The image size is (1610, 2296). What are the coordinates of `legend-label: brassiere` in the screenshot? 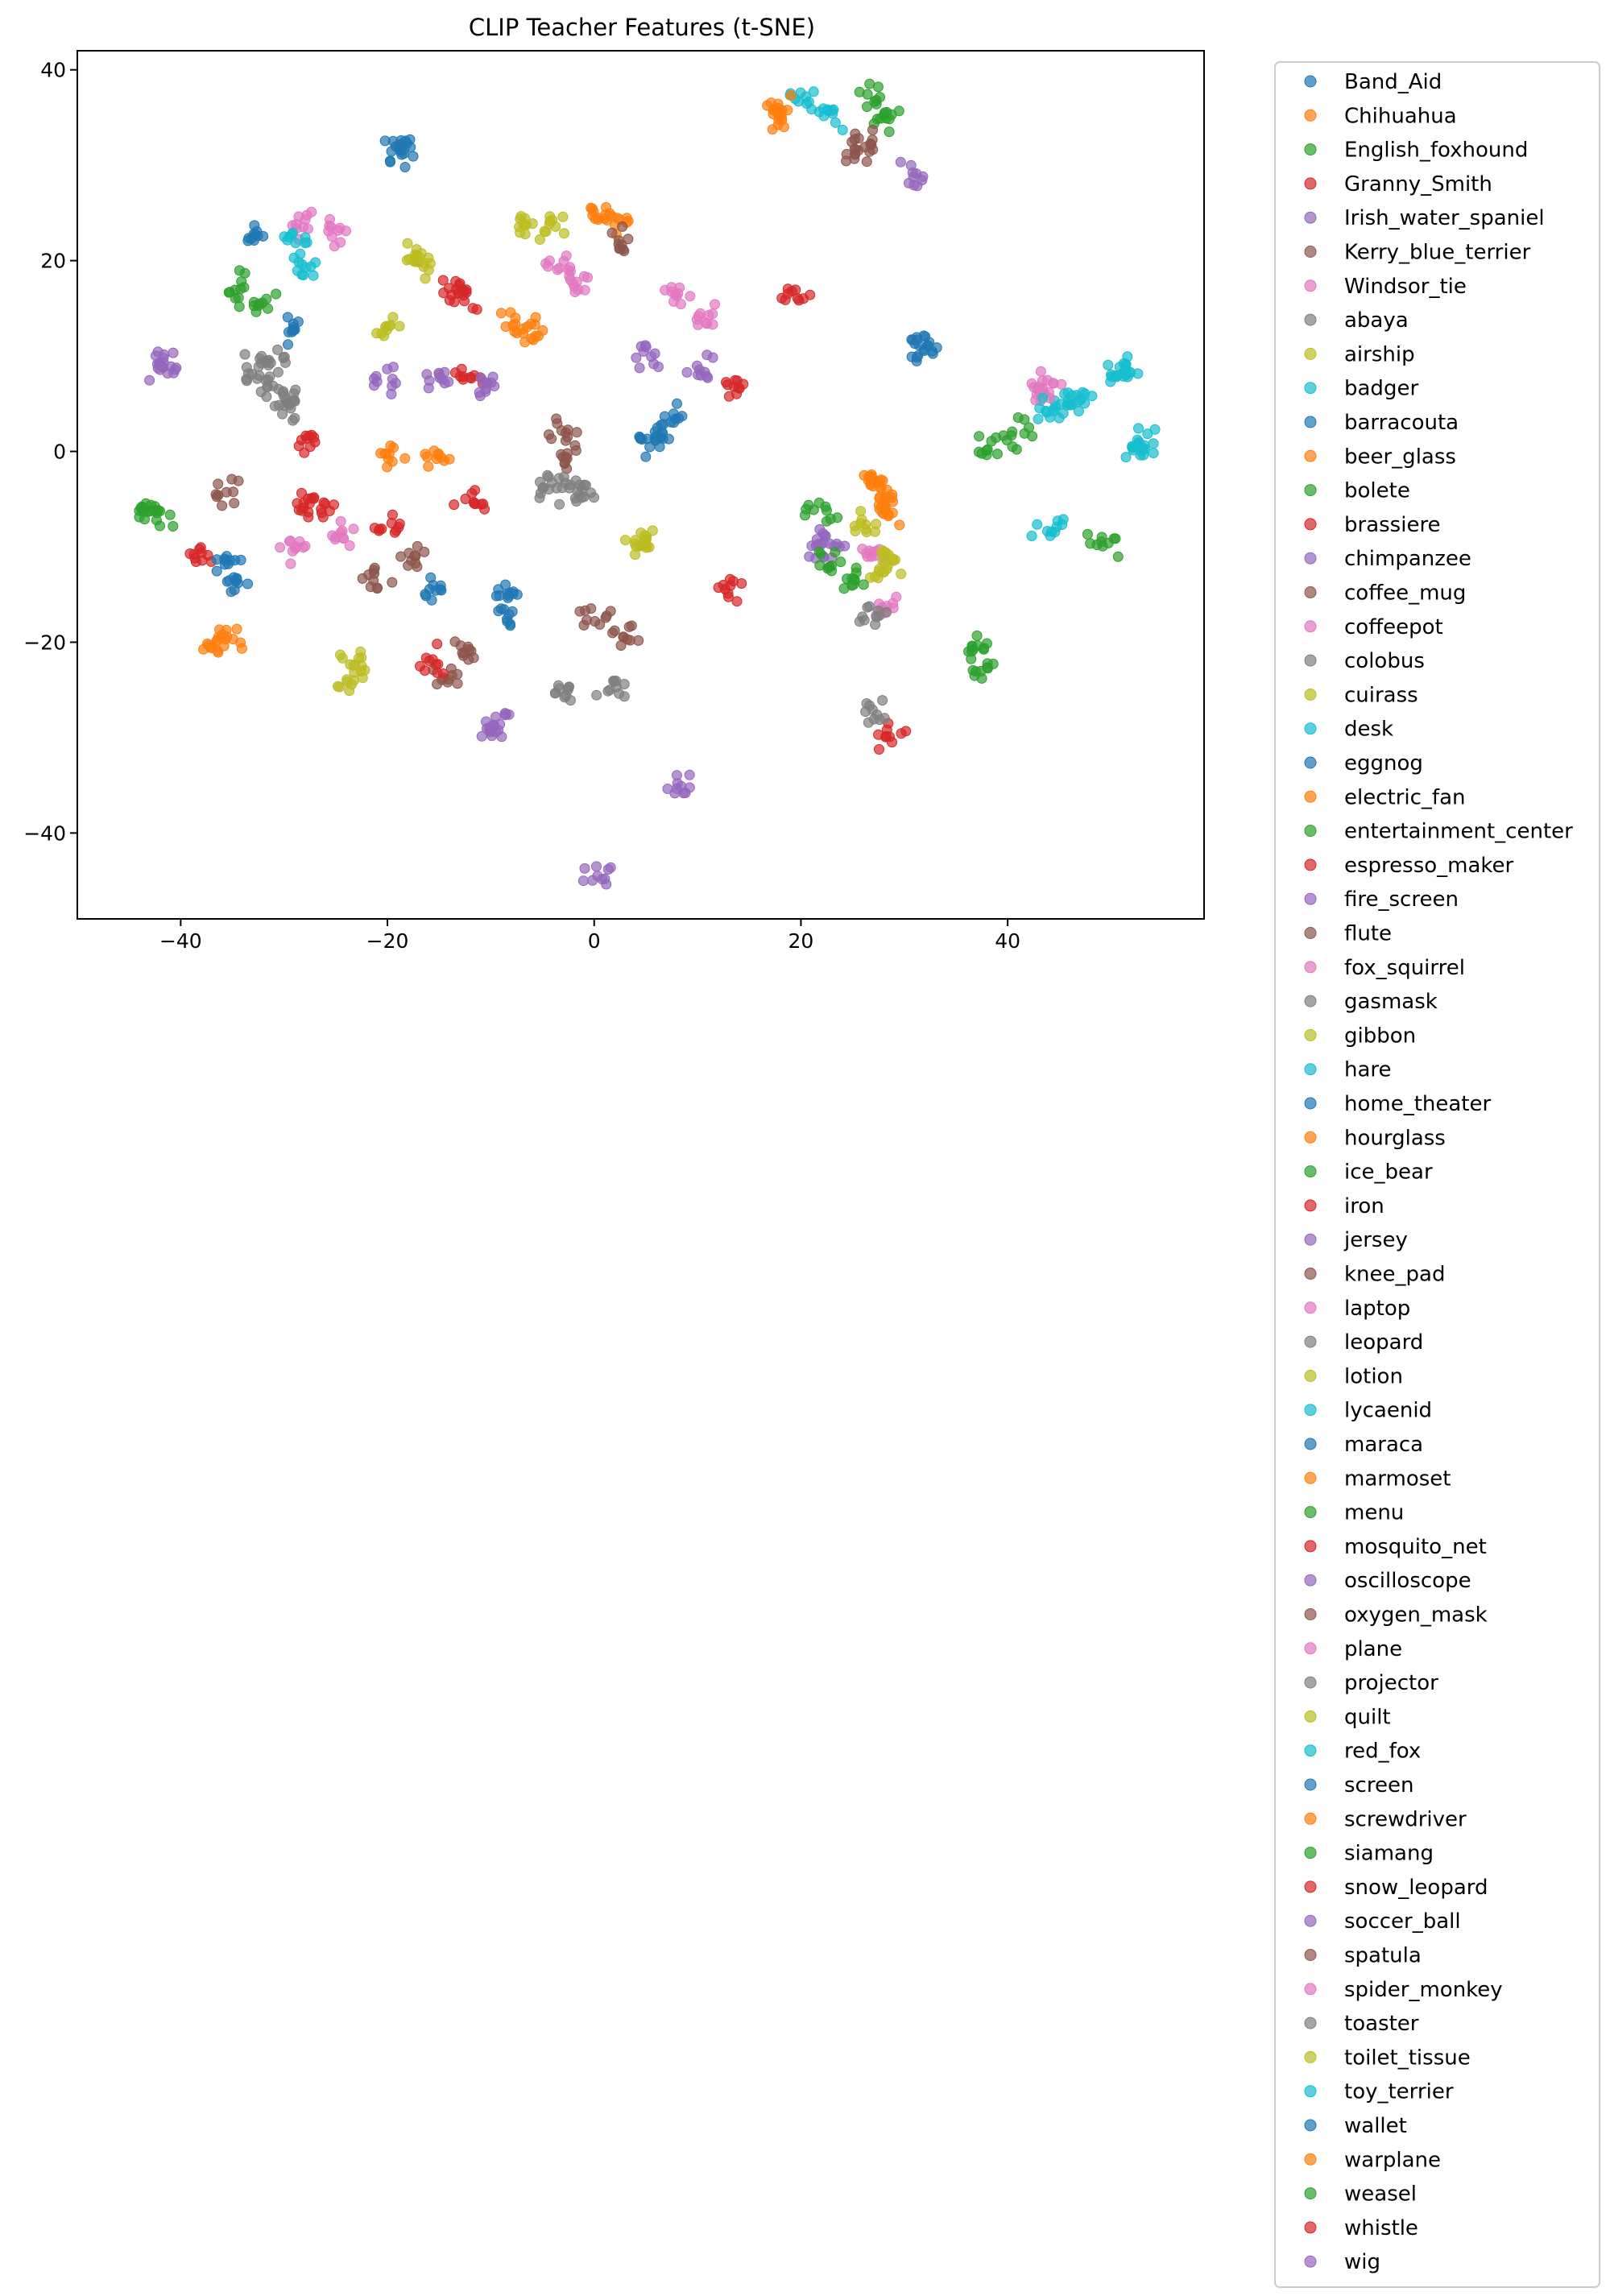 It's located at (1392, 525).